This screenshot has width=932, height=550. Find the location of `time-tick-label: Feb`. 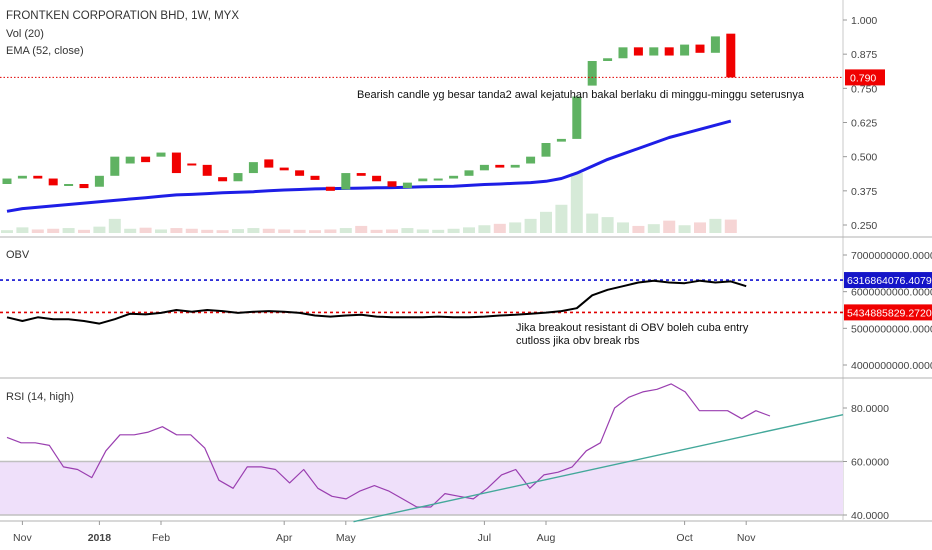

time-tick-label: Feb is located at coordinates (161, 538).